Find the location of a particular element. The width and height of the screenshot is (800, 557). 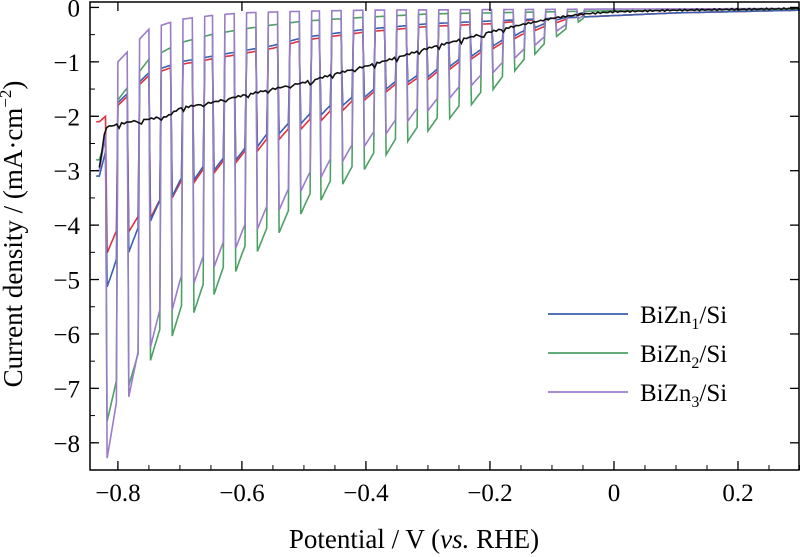

y-tick-label: −5 is located at coordinates (66, 281).